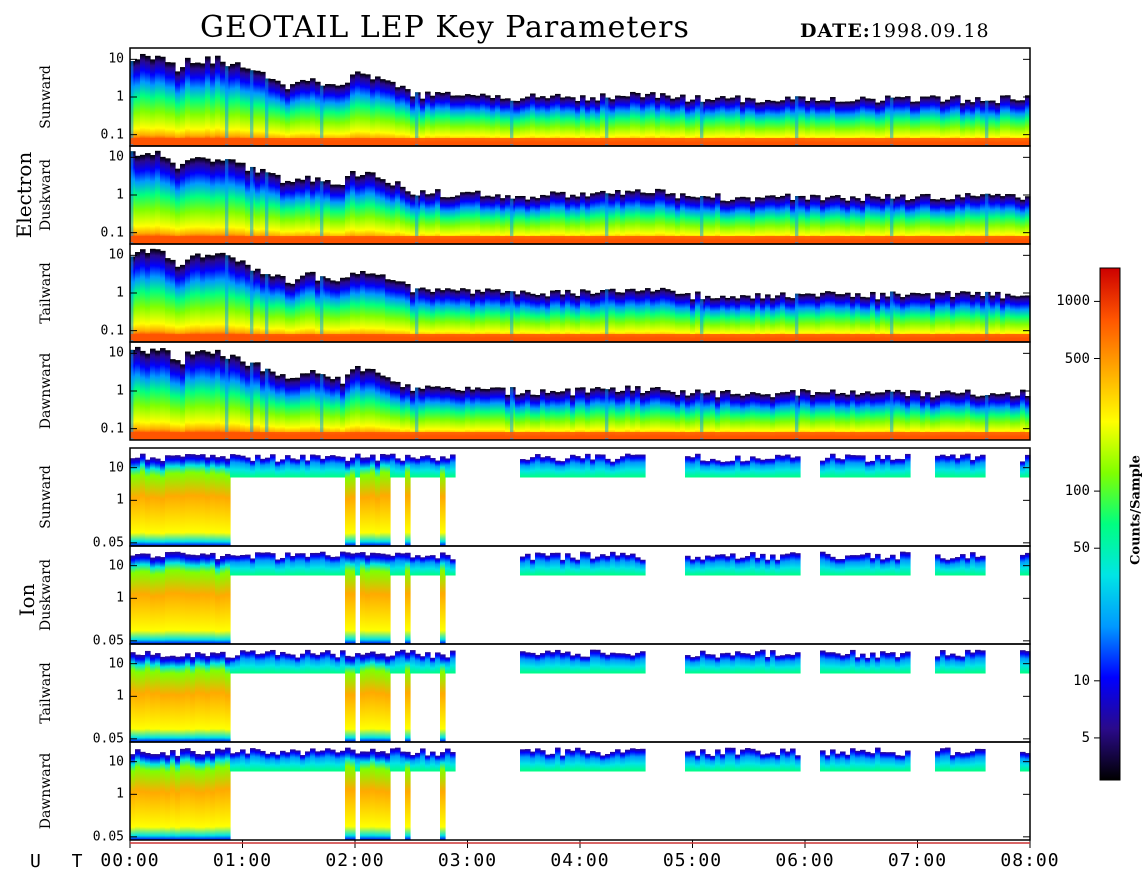 This screenshot has height=880, width=1142. Describe the element at coordinates (1085, 737) in the screenshot. I see `colorbar-tick-label: 5` at that location.